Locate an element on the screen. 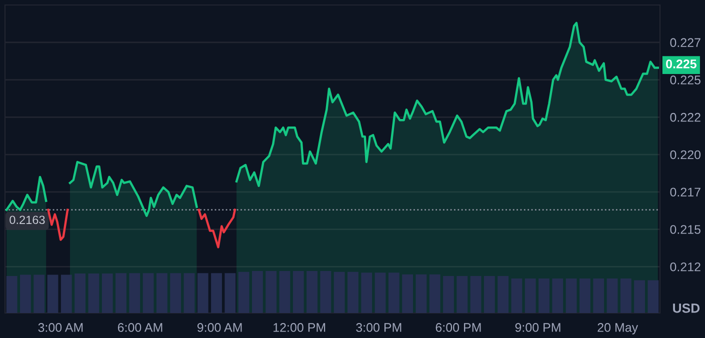  x-tick-label: 3:00 PM is located at coordinates (379, 327).